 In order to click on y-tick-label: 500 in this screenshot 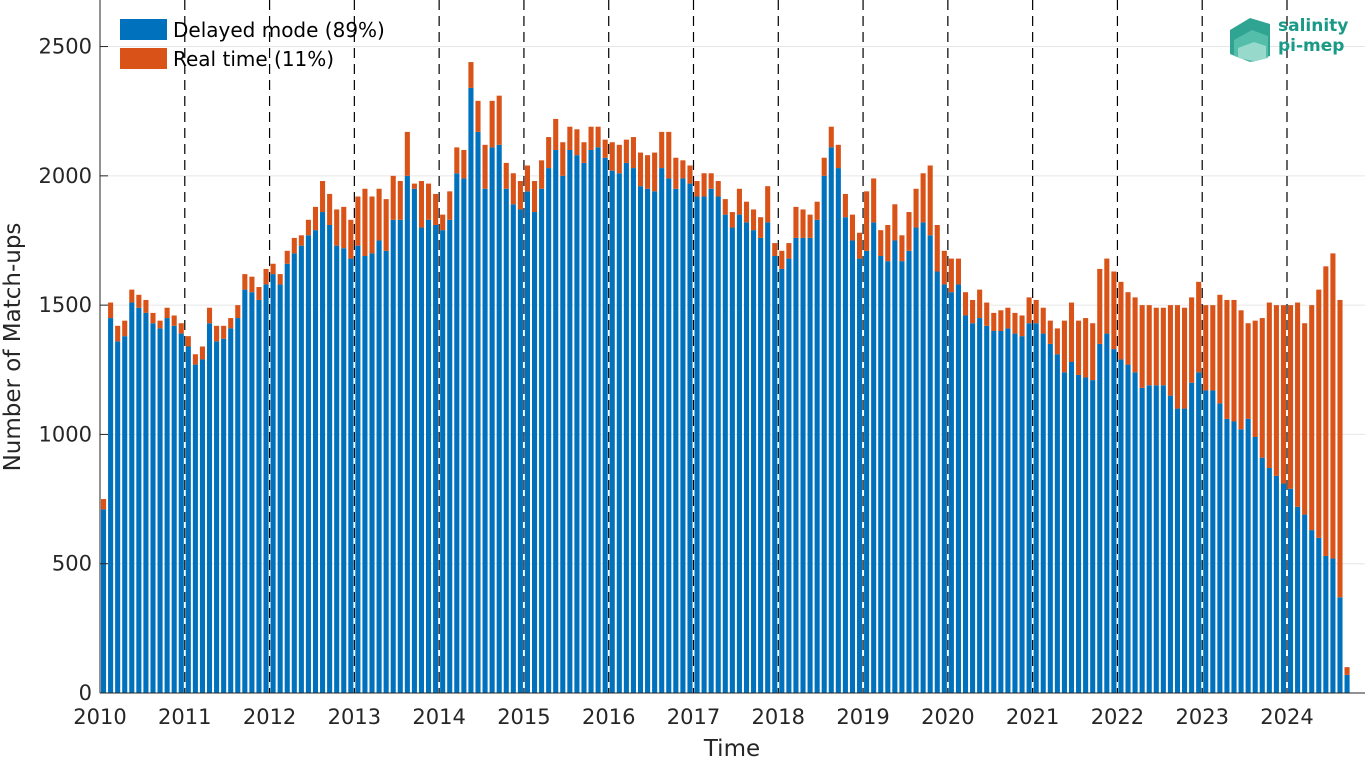, I will do `click(72, 564)`.